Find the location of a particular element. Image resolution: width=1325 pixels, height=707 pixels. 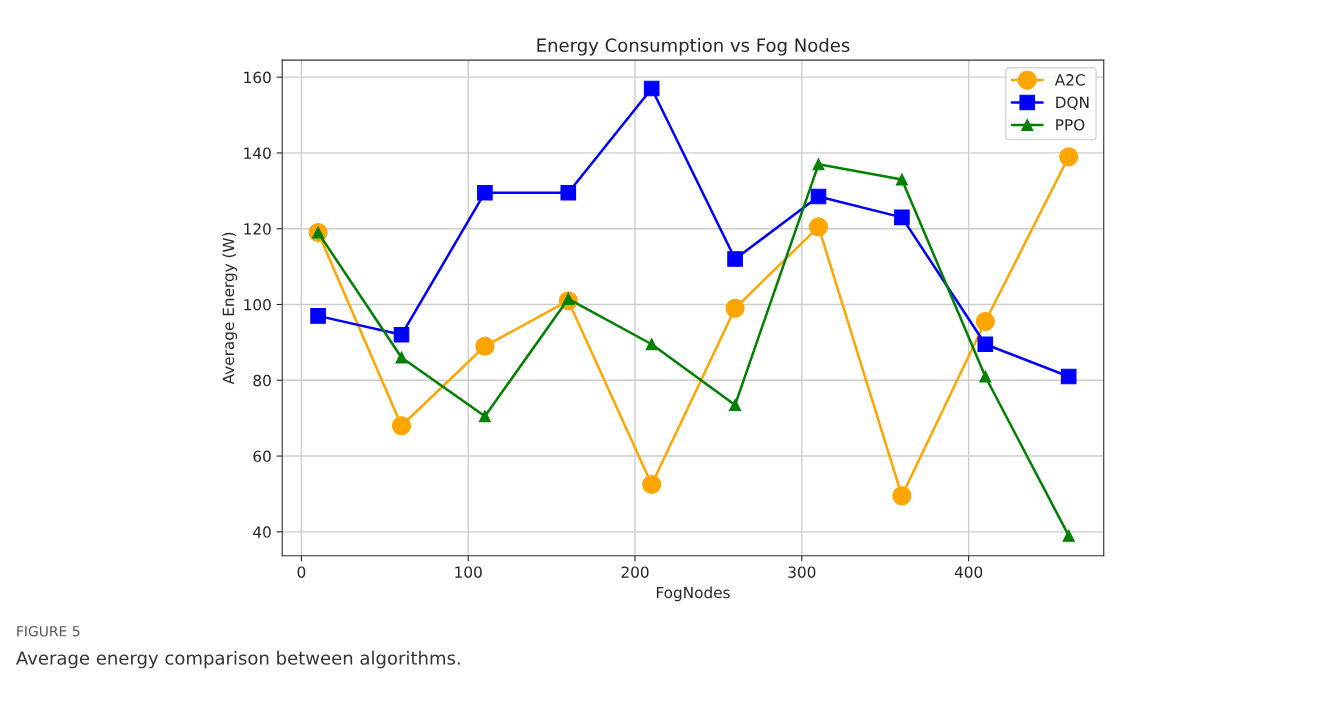

x-axis-title: FogNodes is located at coordinates (693, 594).